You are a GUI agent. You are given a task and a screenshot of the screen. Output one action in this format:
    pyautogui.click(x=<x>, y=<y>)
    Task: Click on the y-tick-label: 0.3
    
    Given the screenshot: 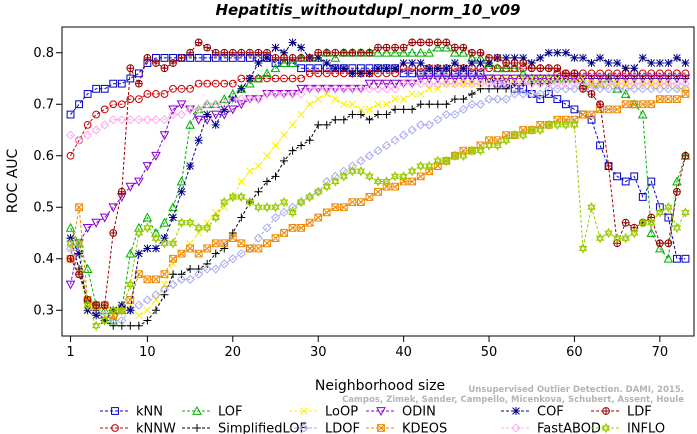 What is the action you would take?
    pyautogui.click(x=43, y=310)
    